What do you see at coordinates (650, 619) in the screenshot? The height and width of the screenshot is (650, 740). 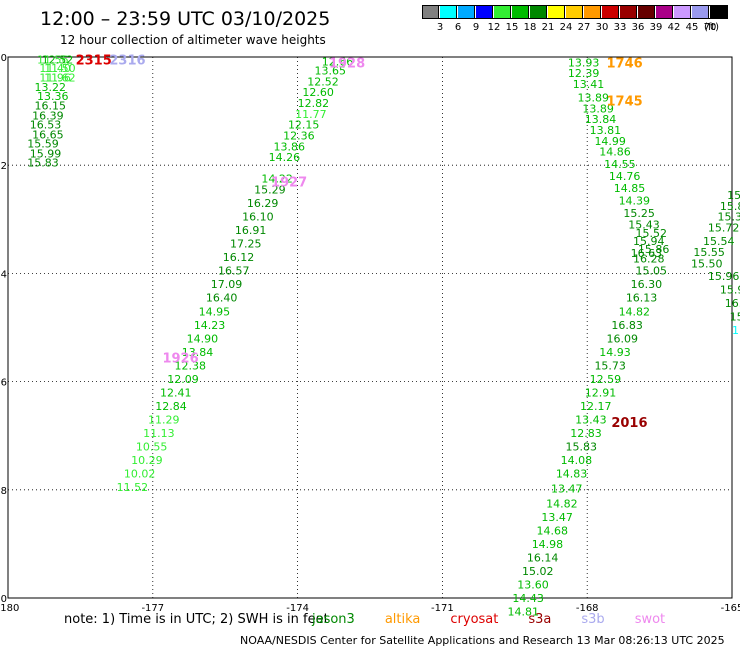 I see `satellite-name: swot` at bounding box center [650, 619].